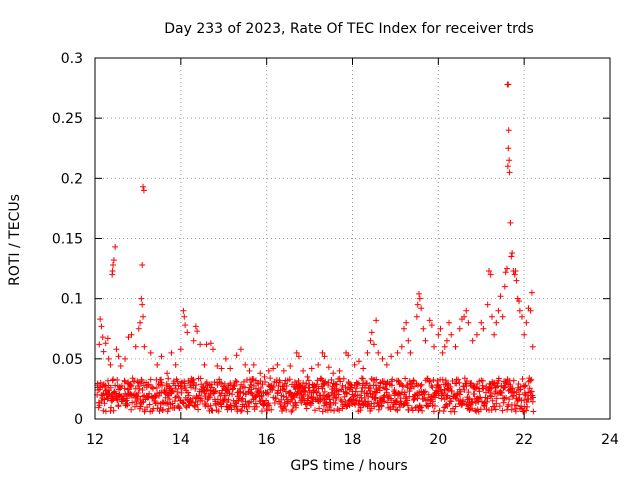 This screenshot has height=480, width=640. I want to click on x-tick-label: 18, so click(353, 440).